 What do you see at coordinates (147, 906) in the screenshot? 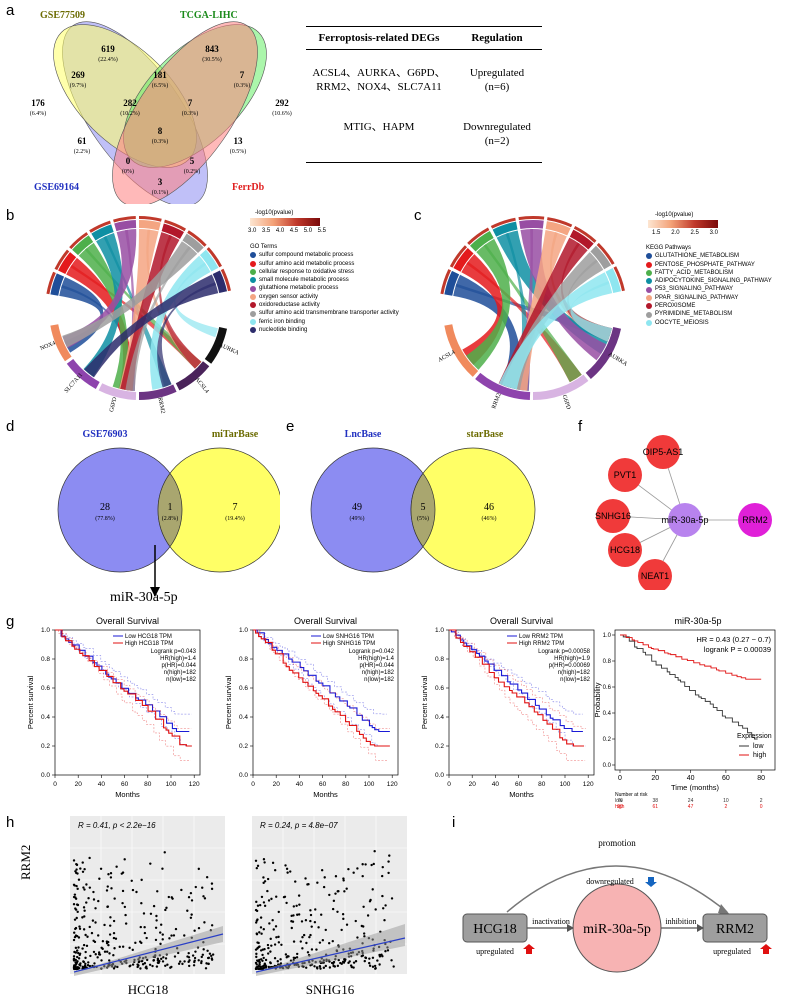
I see `scatter-plot: R = 0.41, p < 2.2e−16 HCG18` at bounding box center [147, 906].